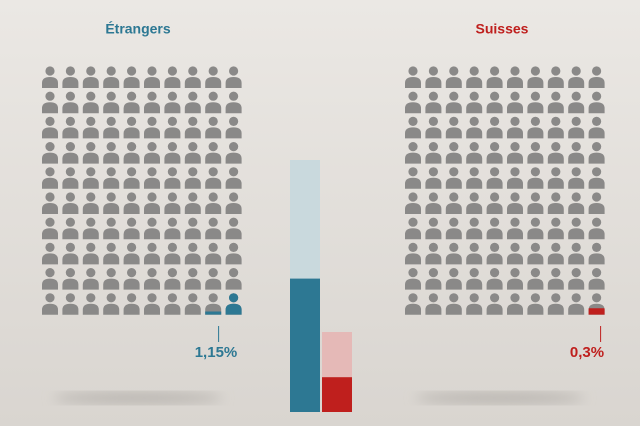 This screenshot has width=640, height=426. Describe the element at coordinates (213, 313) in the screenshot. I see `highlight-icon` at that location.